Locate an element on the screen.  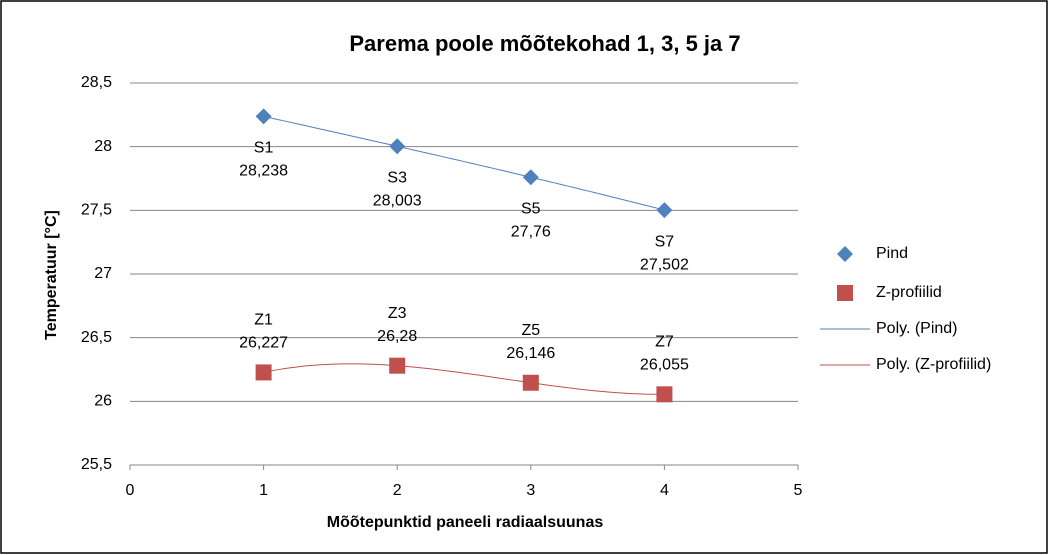
chart-title: Parema poole mõõtekohad 1, 3, 5 ja 7 is located at coordinates (544, 43).